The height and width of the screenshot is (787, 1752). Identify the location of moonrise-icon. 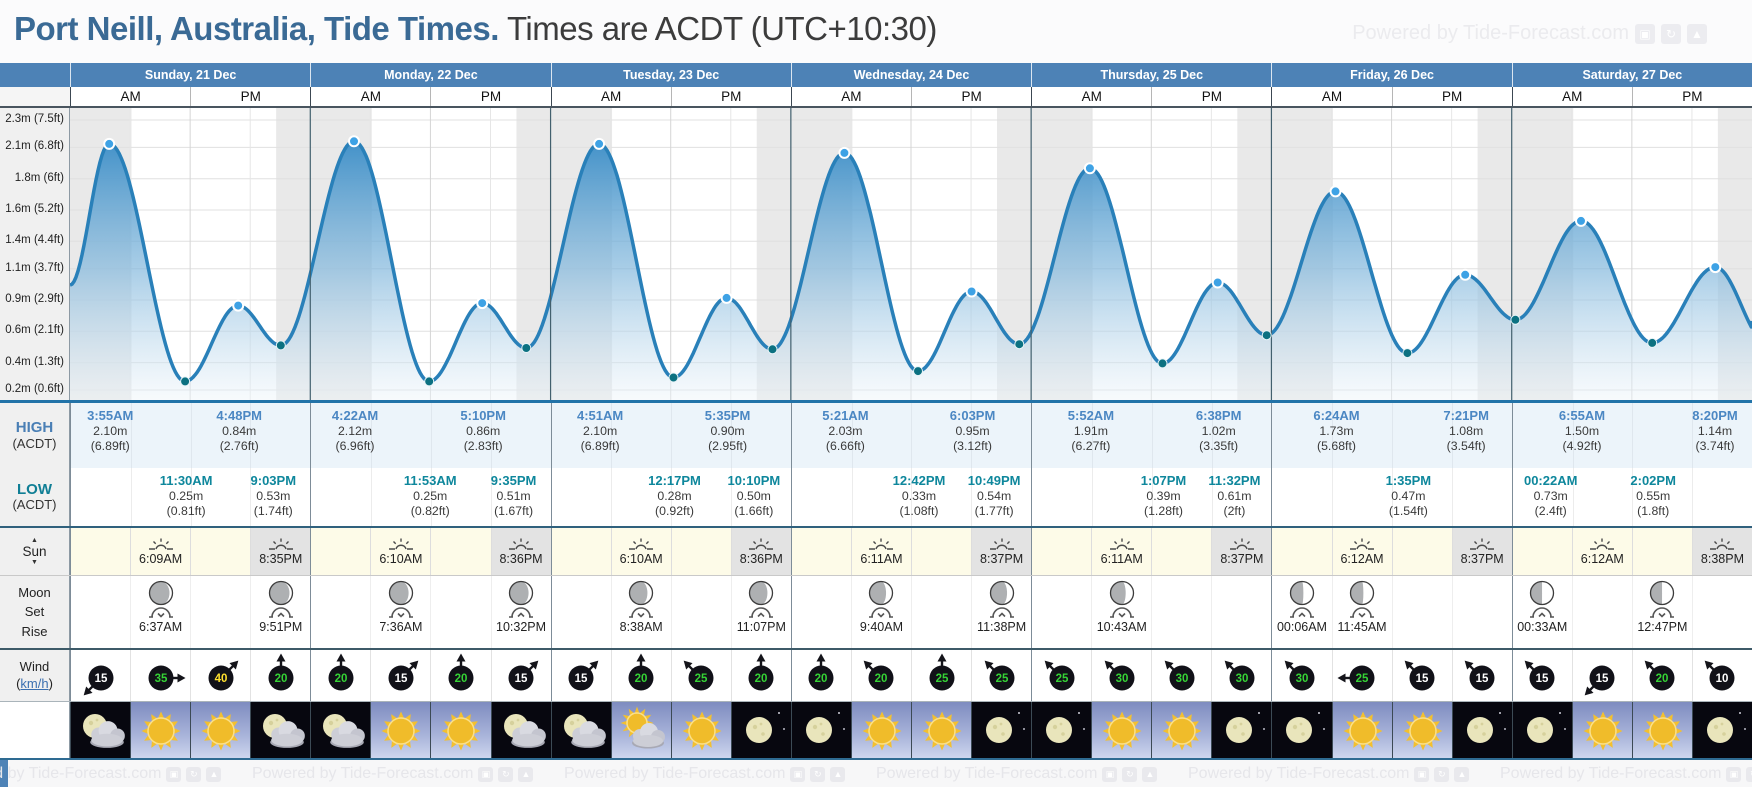
(1001, 612).